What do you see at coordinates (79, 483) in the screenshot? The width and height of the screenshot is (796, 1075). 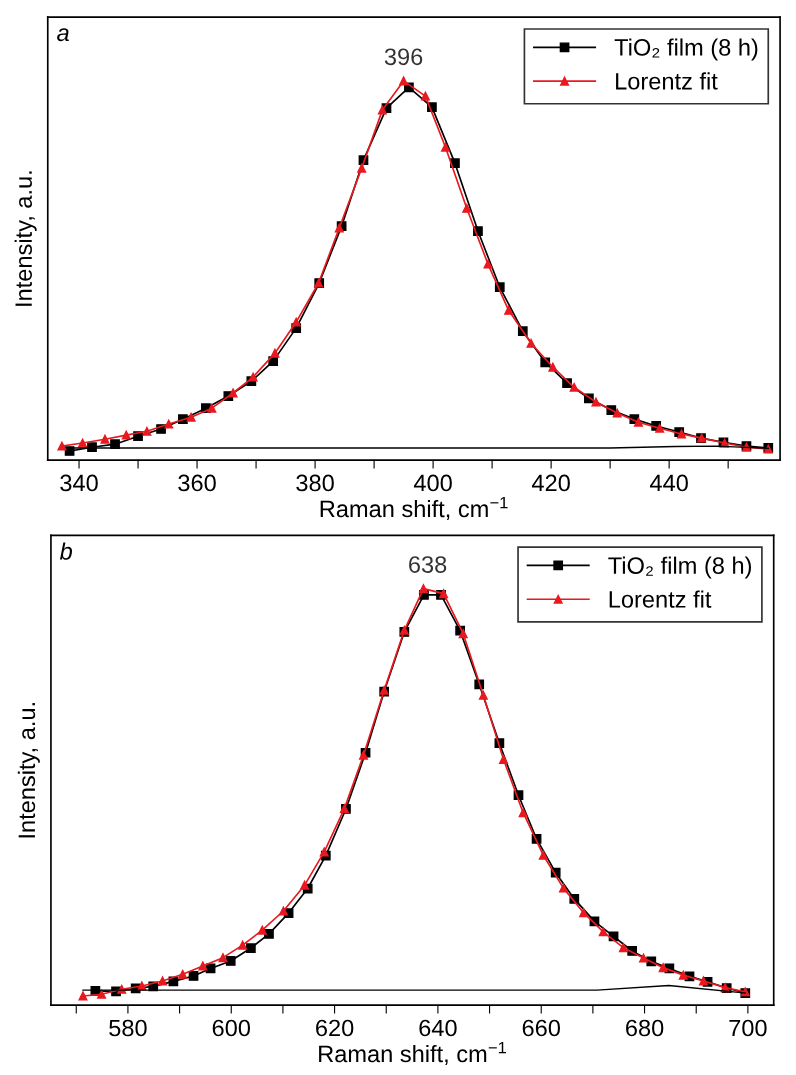 I see `x-tick-label: 340` at bounding box center [79, 483].